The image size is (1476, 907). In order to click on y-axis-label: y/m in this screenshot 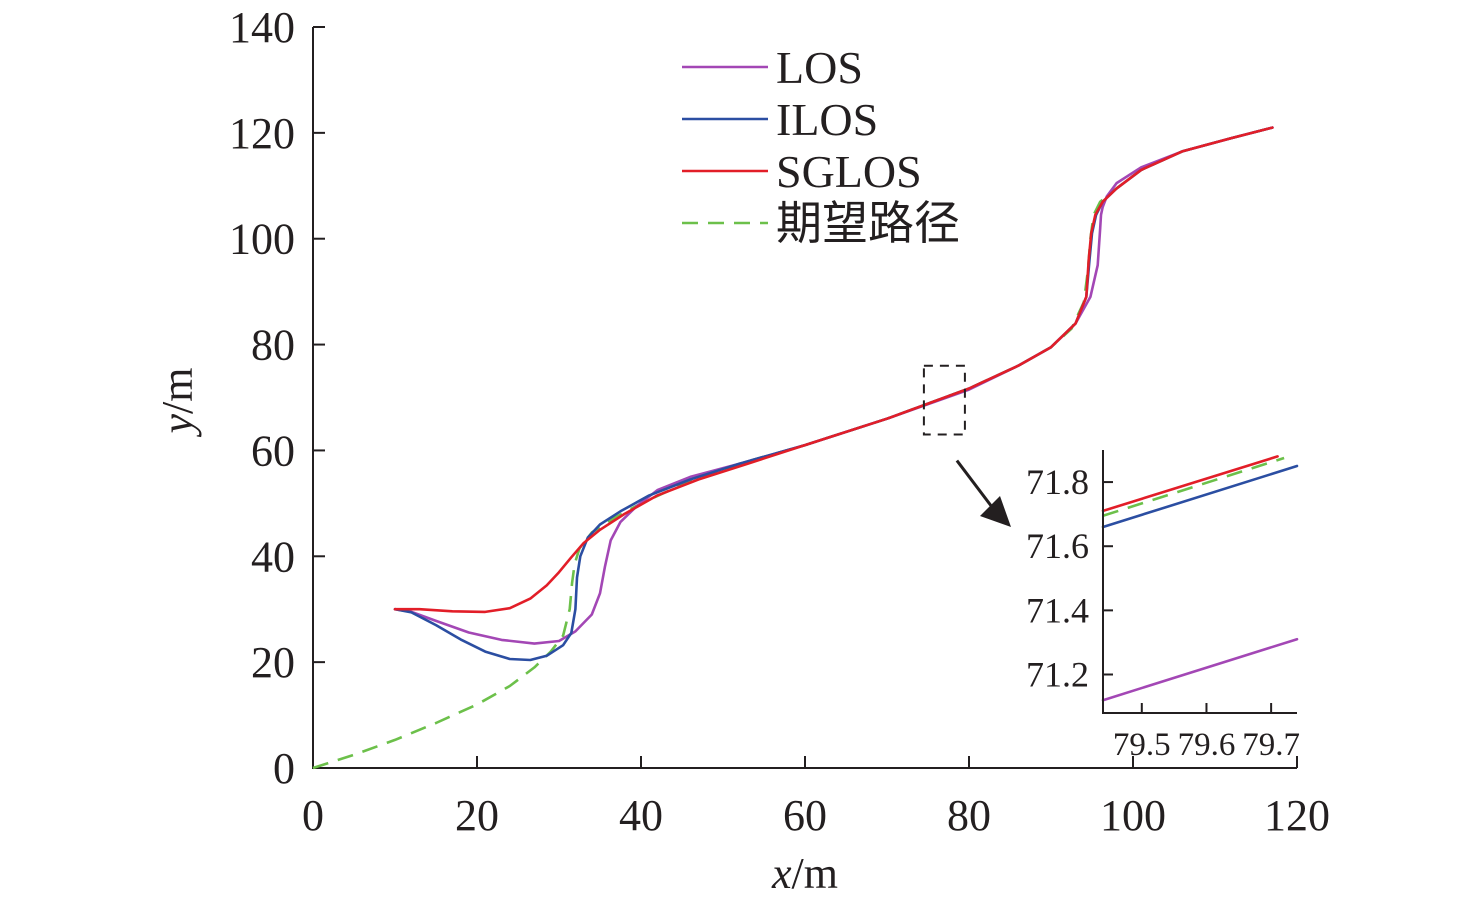, I will do `click(177, 403)`.